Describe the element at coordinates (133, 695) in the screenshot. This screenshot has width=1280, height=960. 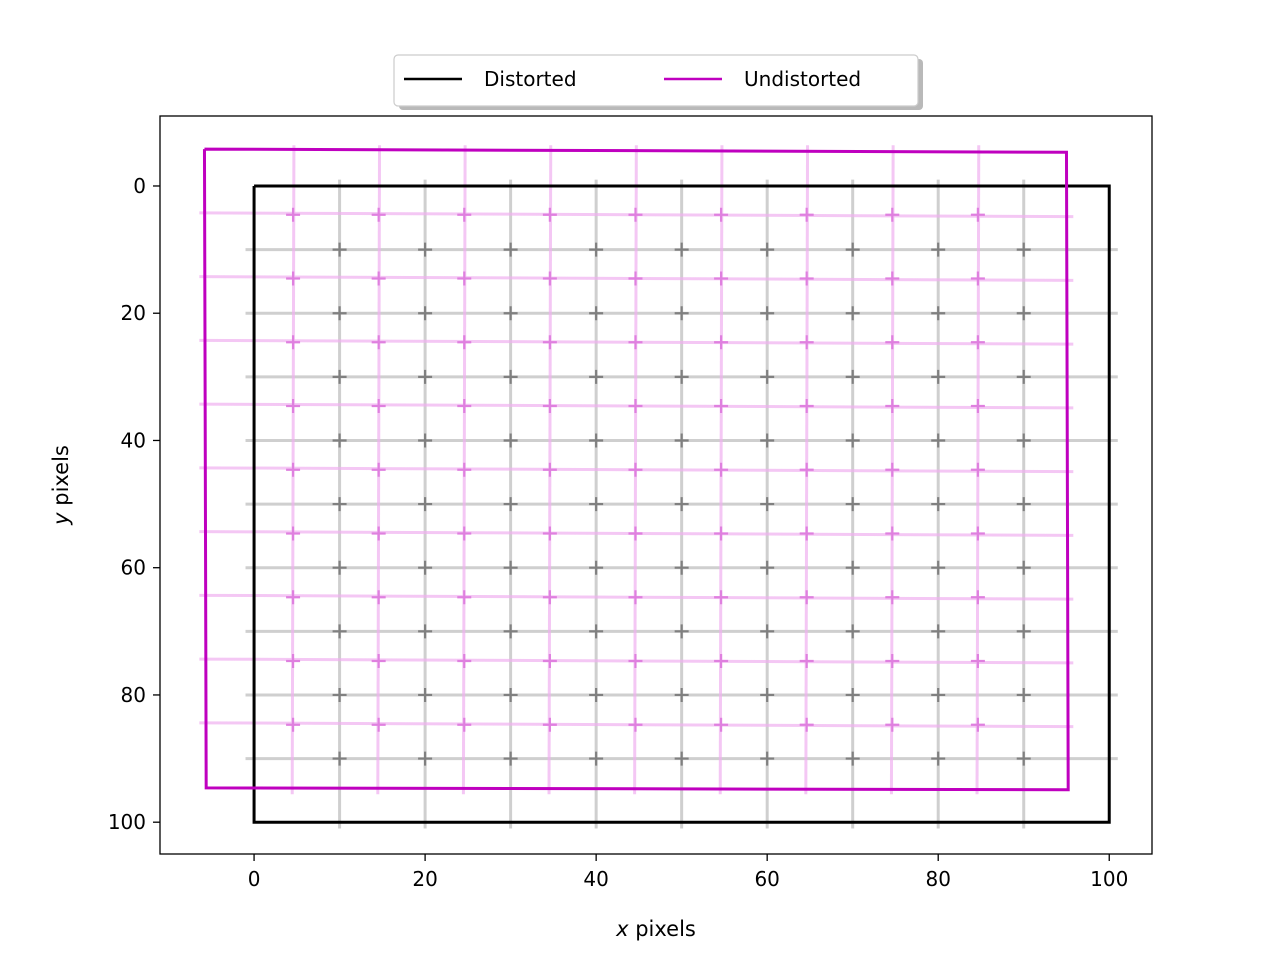
I see `y-tick-label: 80` at that location.